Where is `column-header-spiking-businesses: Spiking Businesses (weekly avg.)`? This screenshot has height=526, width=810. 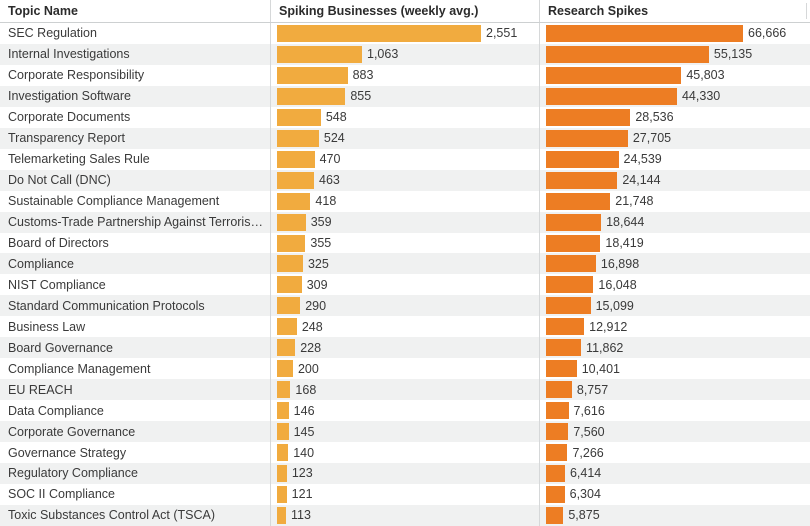
column-header-spiking-businesses: Spiking Businesses (weekly avg.) is located at coordinates (404, 11).